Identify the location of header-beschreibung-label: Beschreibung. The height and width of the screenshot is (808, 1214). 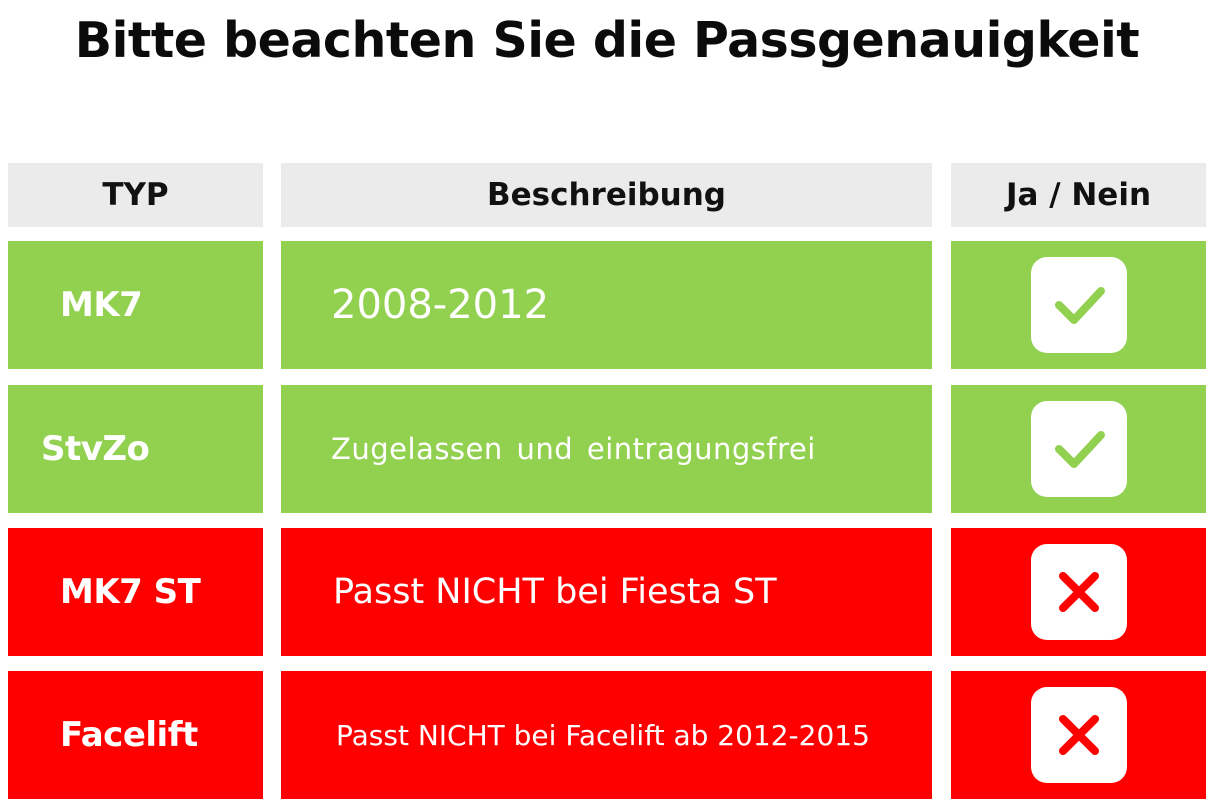
(606, 195).